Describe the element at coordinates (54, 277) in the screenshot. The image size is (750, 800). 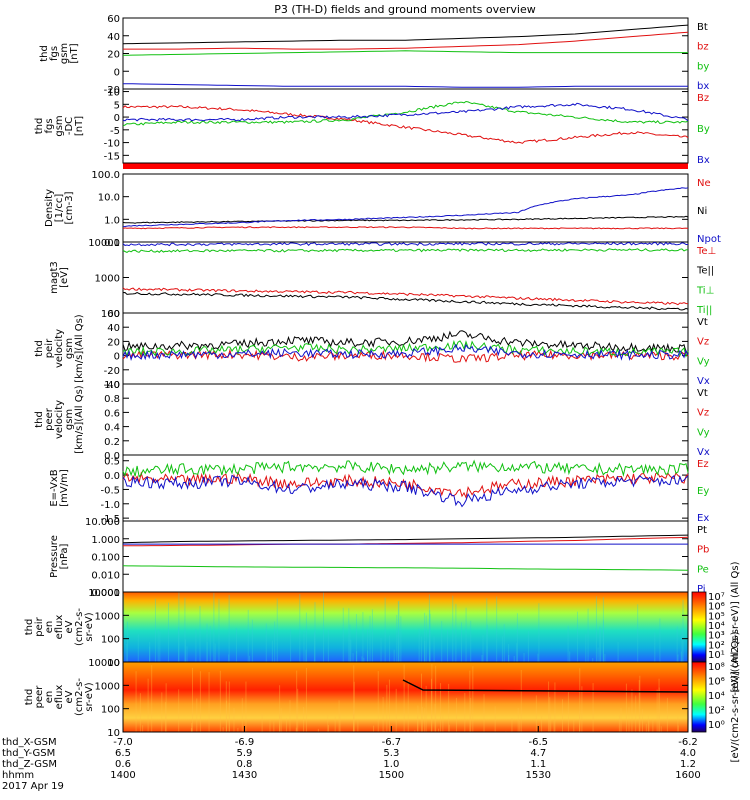
I see `y-axis-label: magt3` at that location.